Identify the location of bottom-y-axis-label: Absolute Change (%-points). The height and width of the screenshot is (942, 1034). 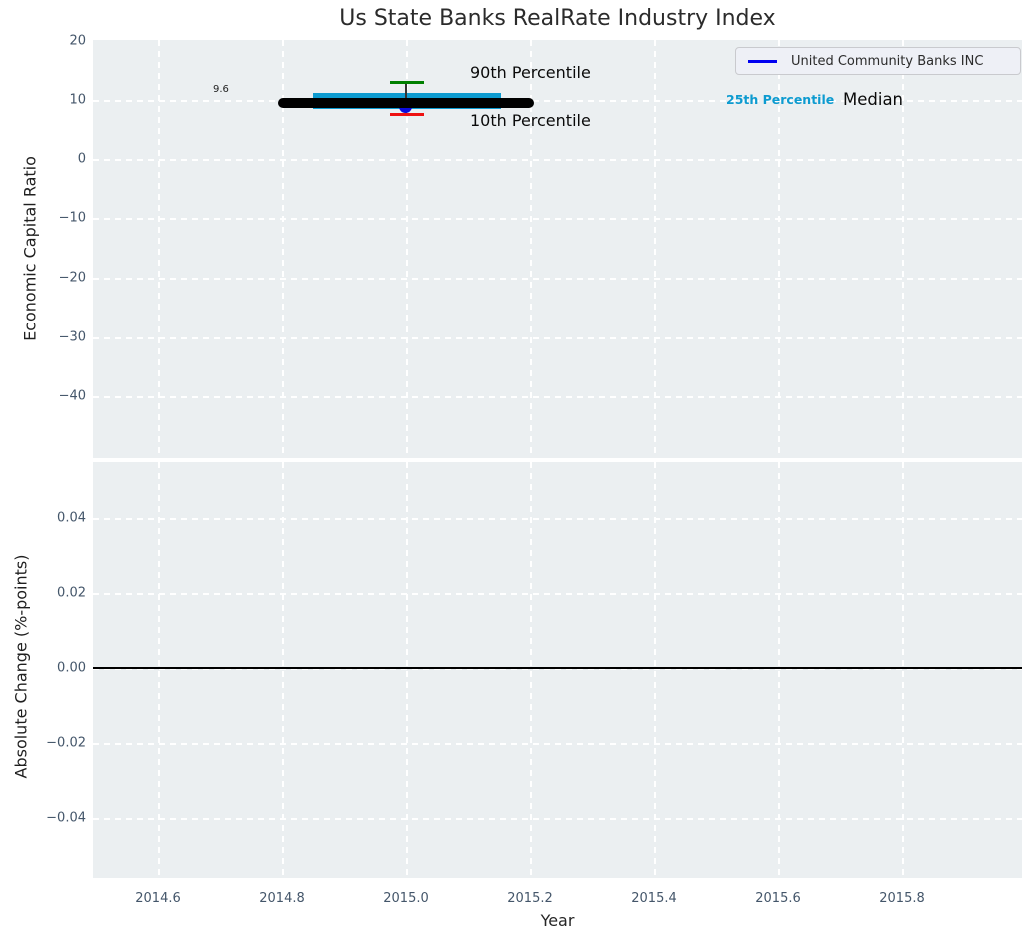
(21, 666).